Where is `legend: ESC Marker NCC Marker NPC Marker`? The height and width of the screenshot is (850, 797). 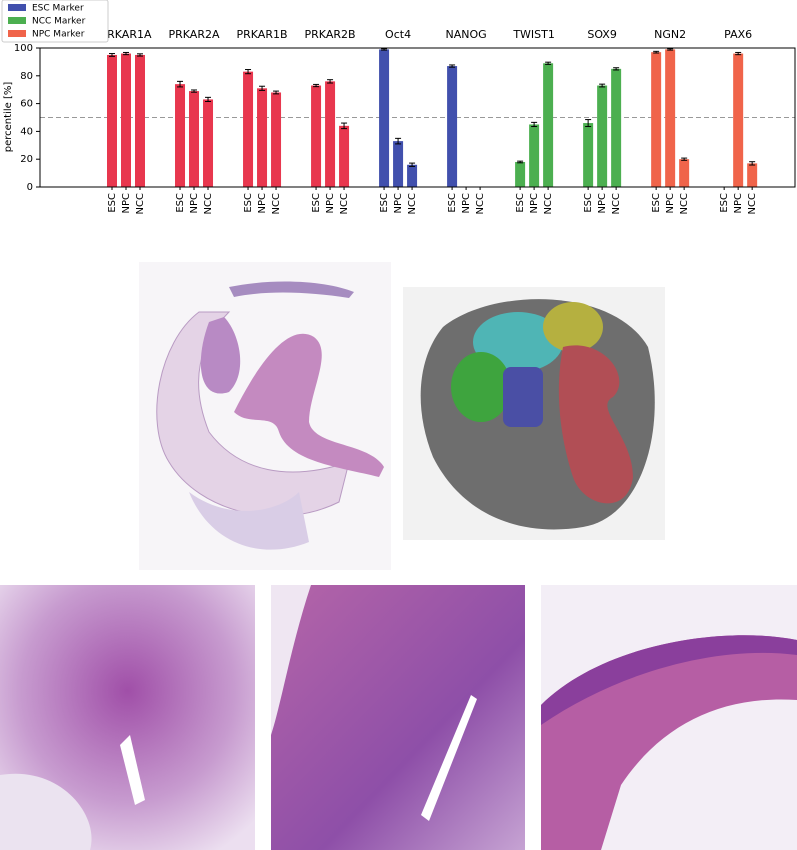 legend: ESC Marker NCC Marker NPC Marker is located at coordinates (55, 21).